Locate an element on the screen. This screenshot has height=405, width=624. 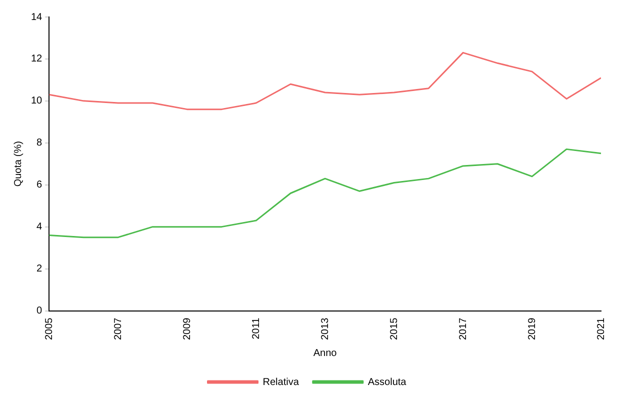
x-axis-title: Anno is located at coordinates (325, 353).